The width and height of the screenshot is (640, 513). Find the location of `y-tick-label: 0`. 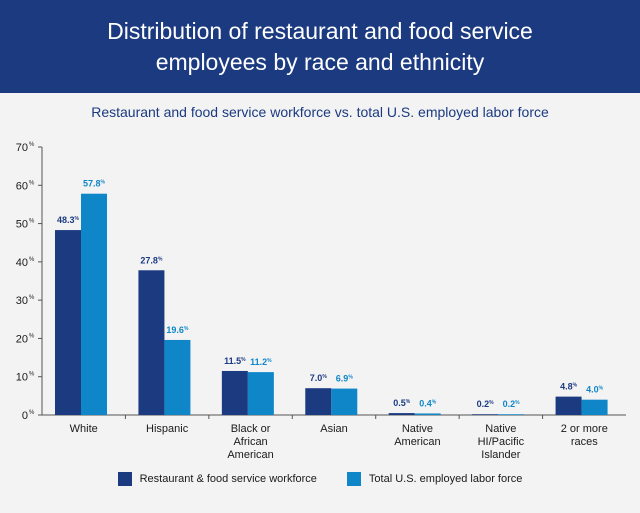

y-tick-label: 0 is located at coordinates (25, 416).